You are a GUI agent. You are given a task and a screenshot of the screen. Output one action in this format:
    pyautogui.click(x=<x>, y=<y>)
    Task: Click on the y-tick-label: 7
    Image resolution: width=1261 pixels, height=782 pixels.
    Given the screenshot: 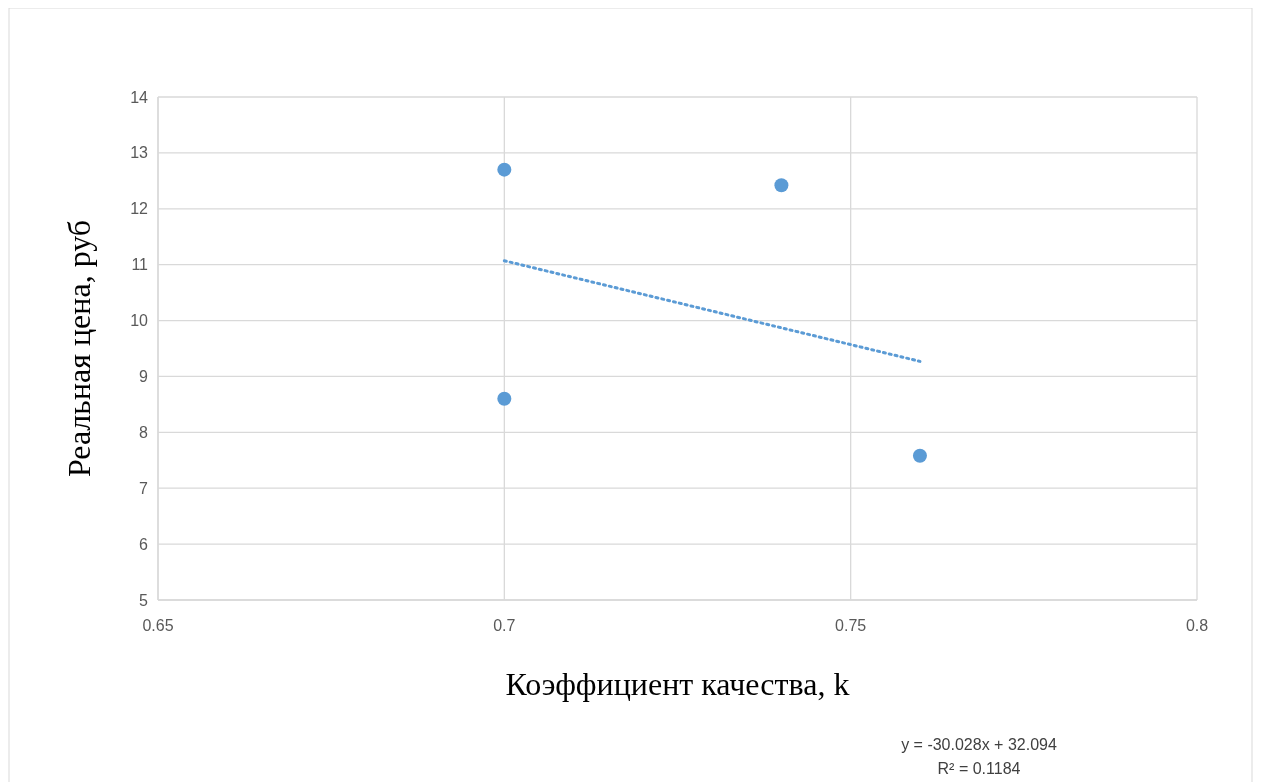 What is the action you would take?
    pyautogui.click(x=144, y=488)
    